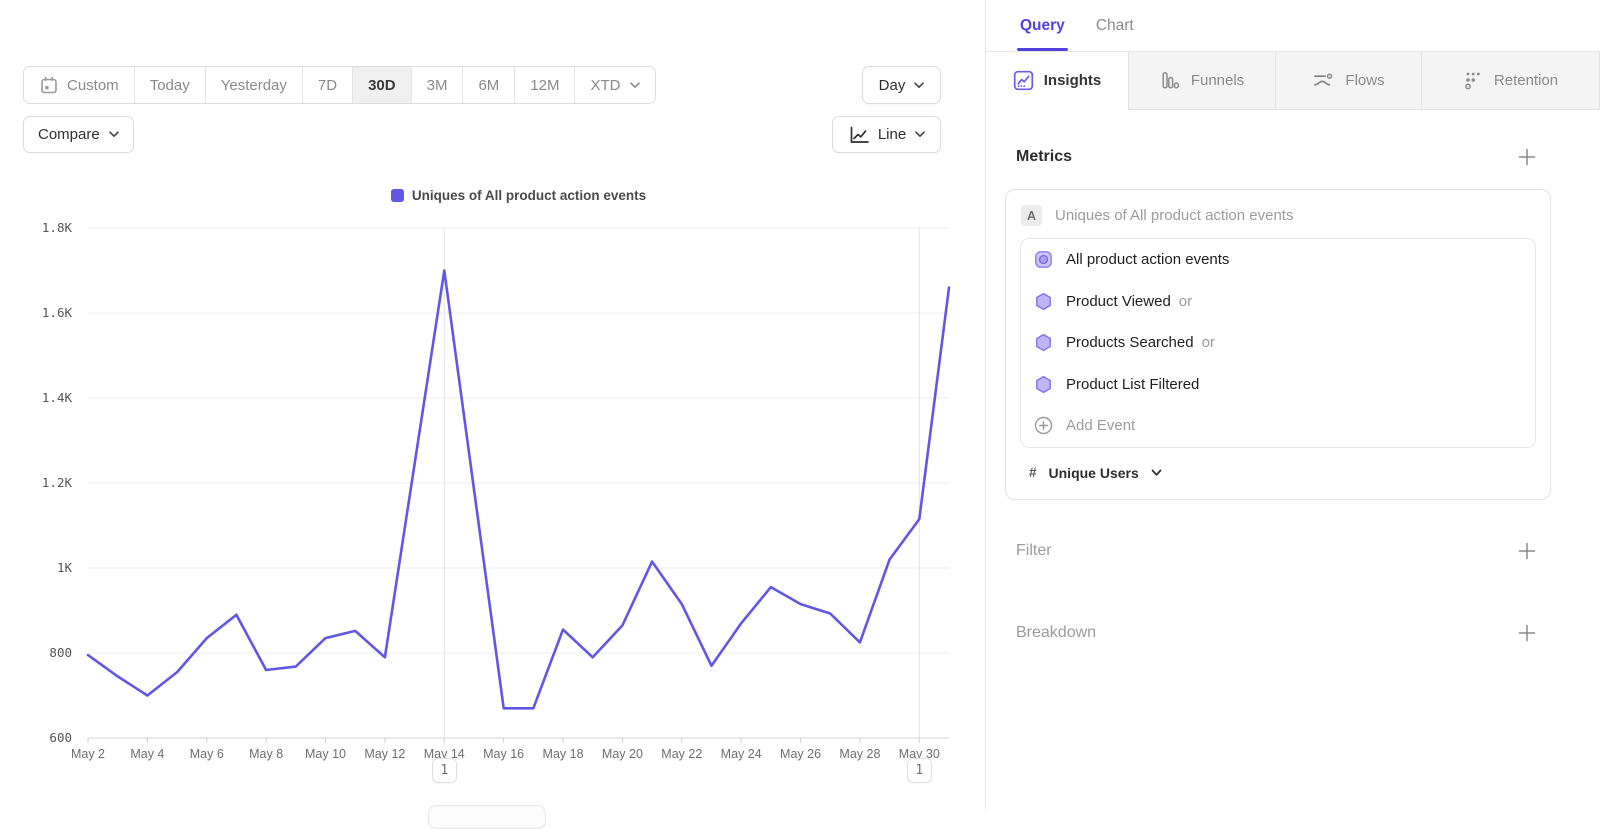 The height and width of the screenshot is (829, 1600). I want to click on range-button-30d: 30D, so click(382, 85).